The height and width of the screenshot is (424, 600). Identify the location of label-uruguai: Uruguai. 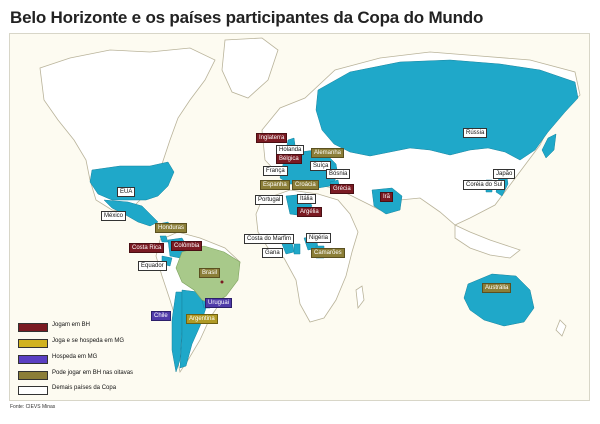
(219, 303).